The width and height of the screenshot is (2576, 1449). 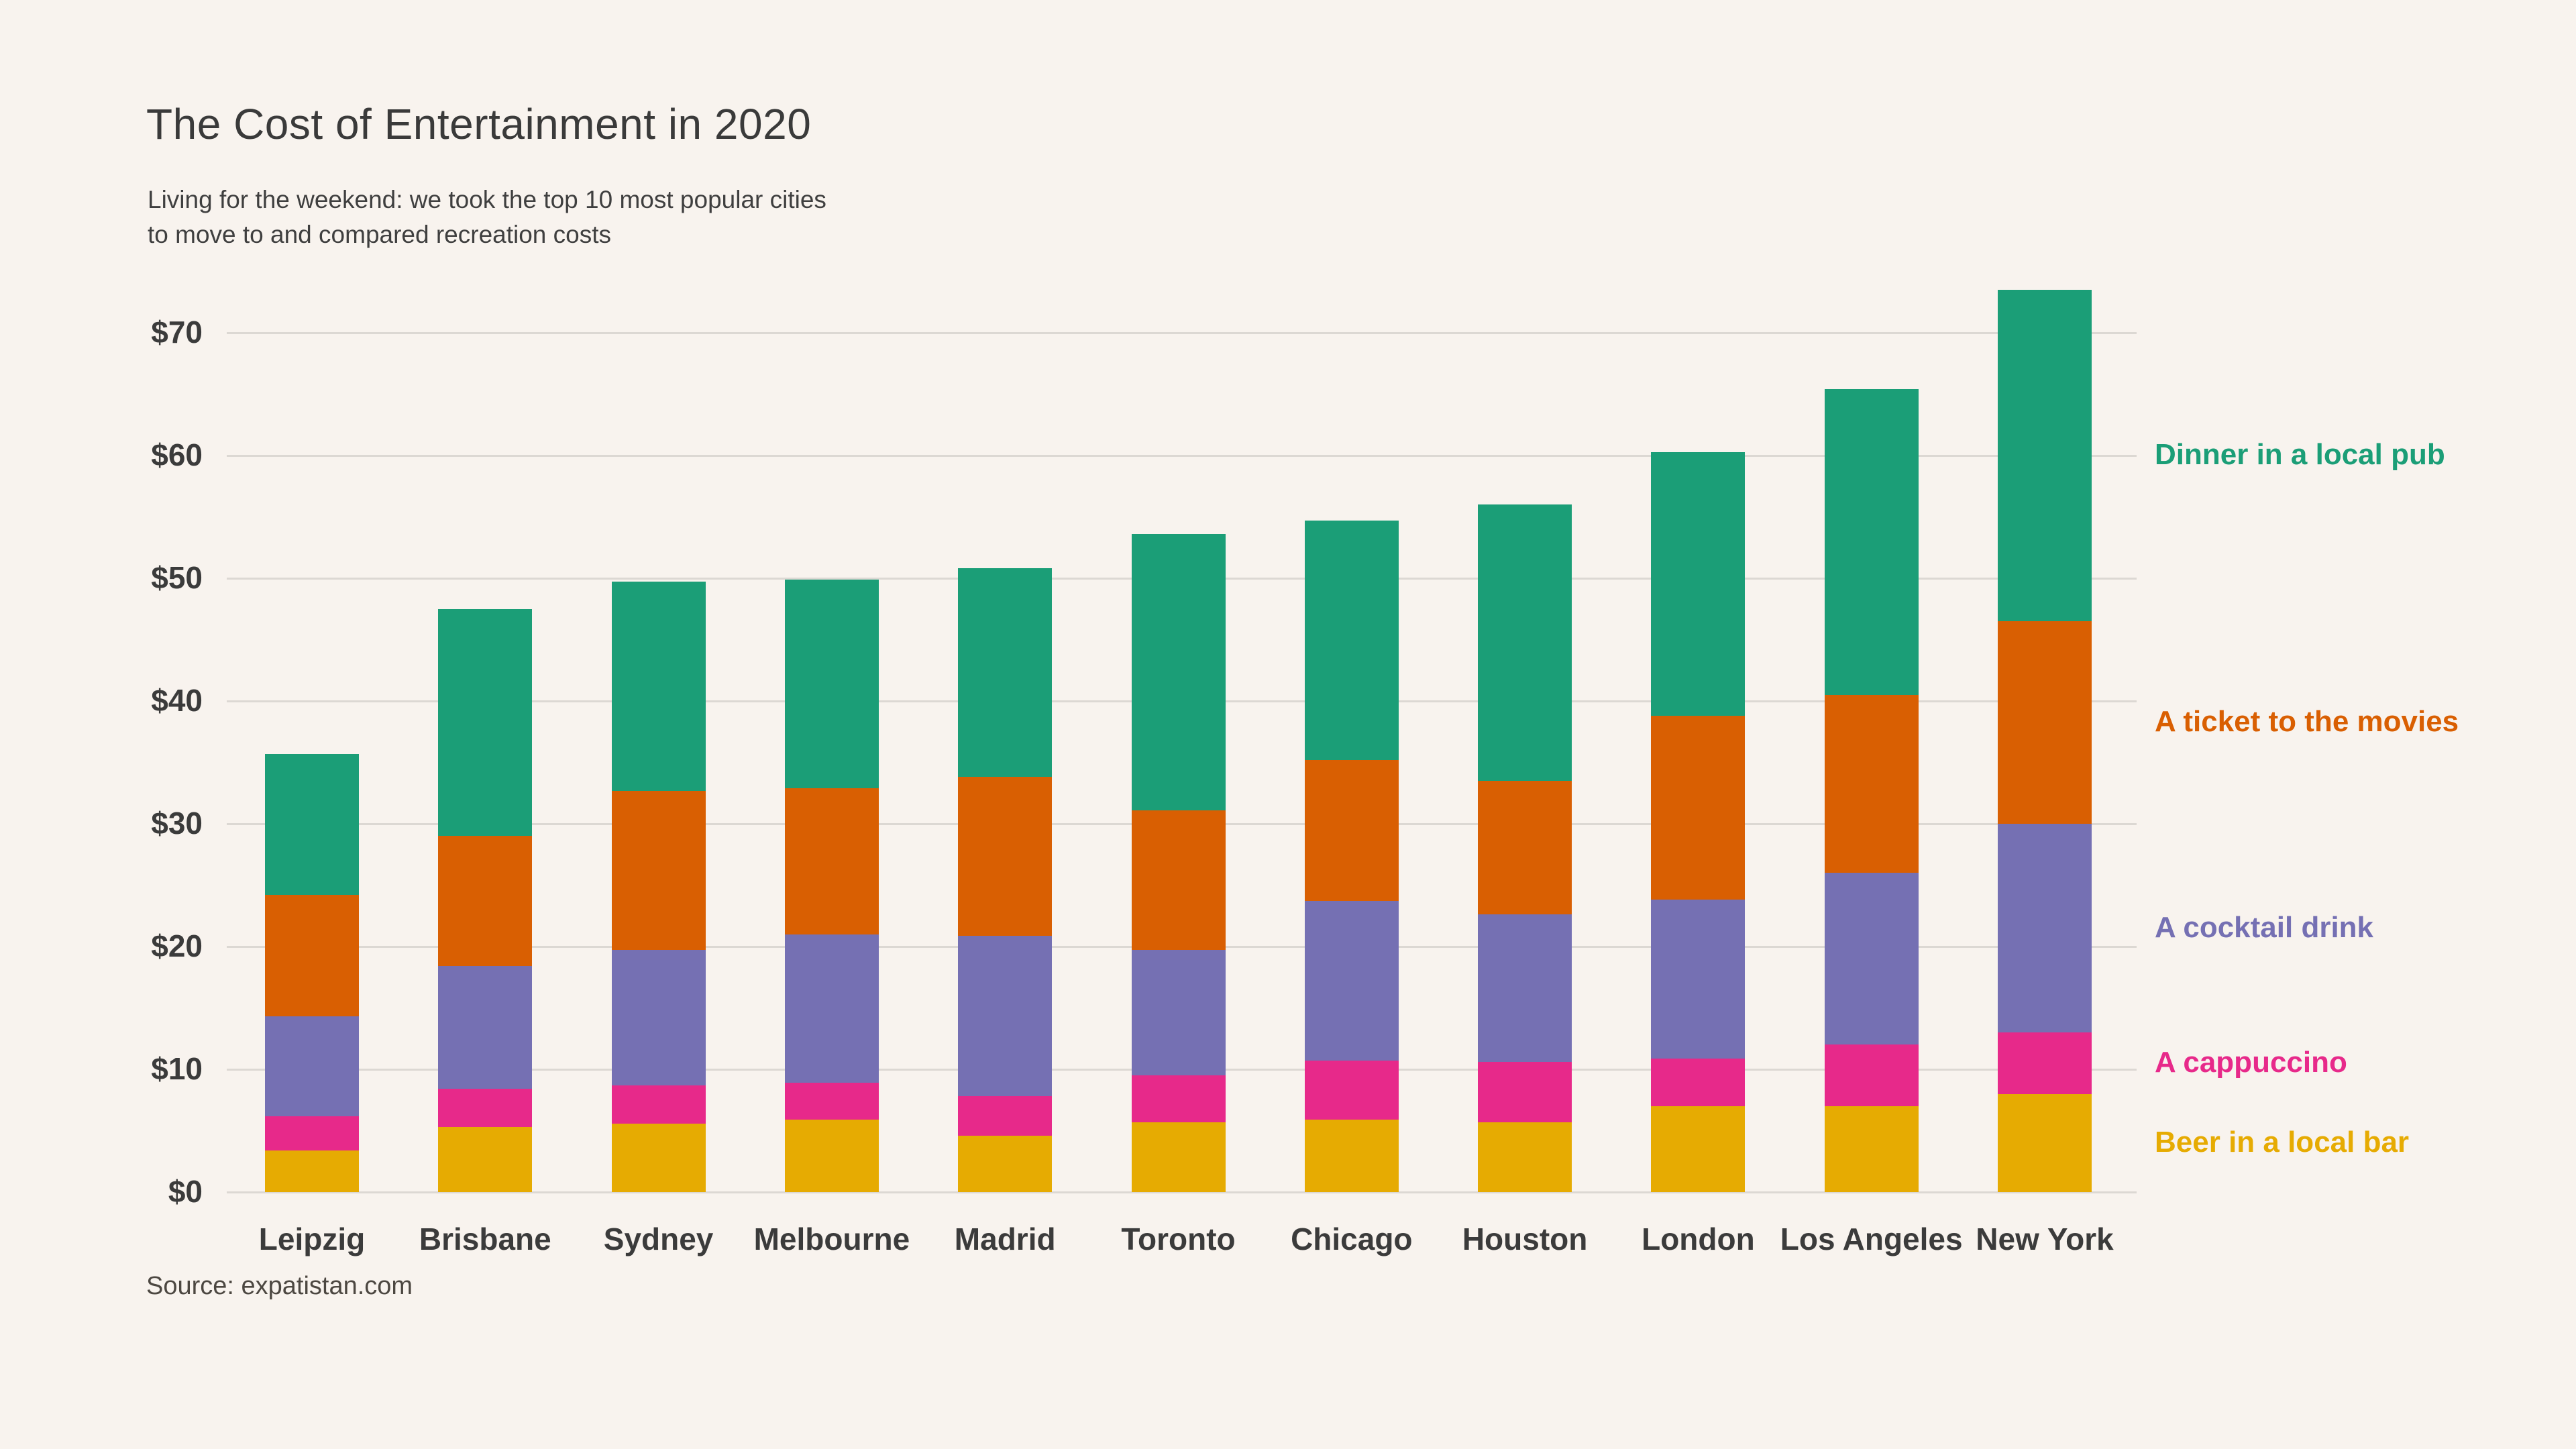 What do you see at coordinates (479, 124) in the screenshot?
I see `chart-title: The Cost of Entertainment in 2020` at bounding box center [479, 124].